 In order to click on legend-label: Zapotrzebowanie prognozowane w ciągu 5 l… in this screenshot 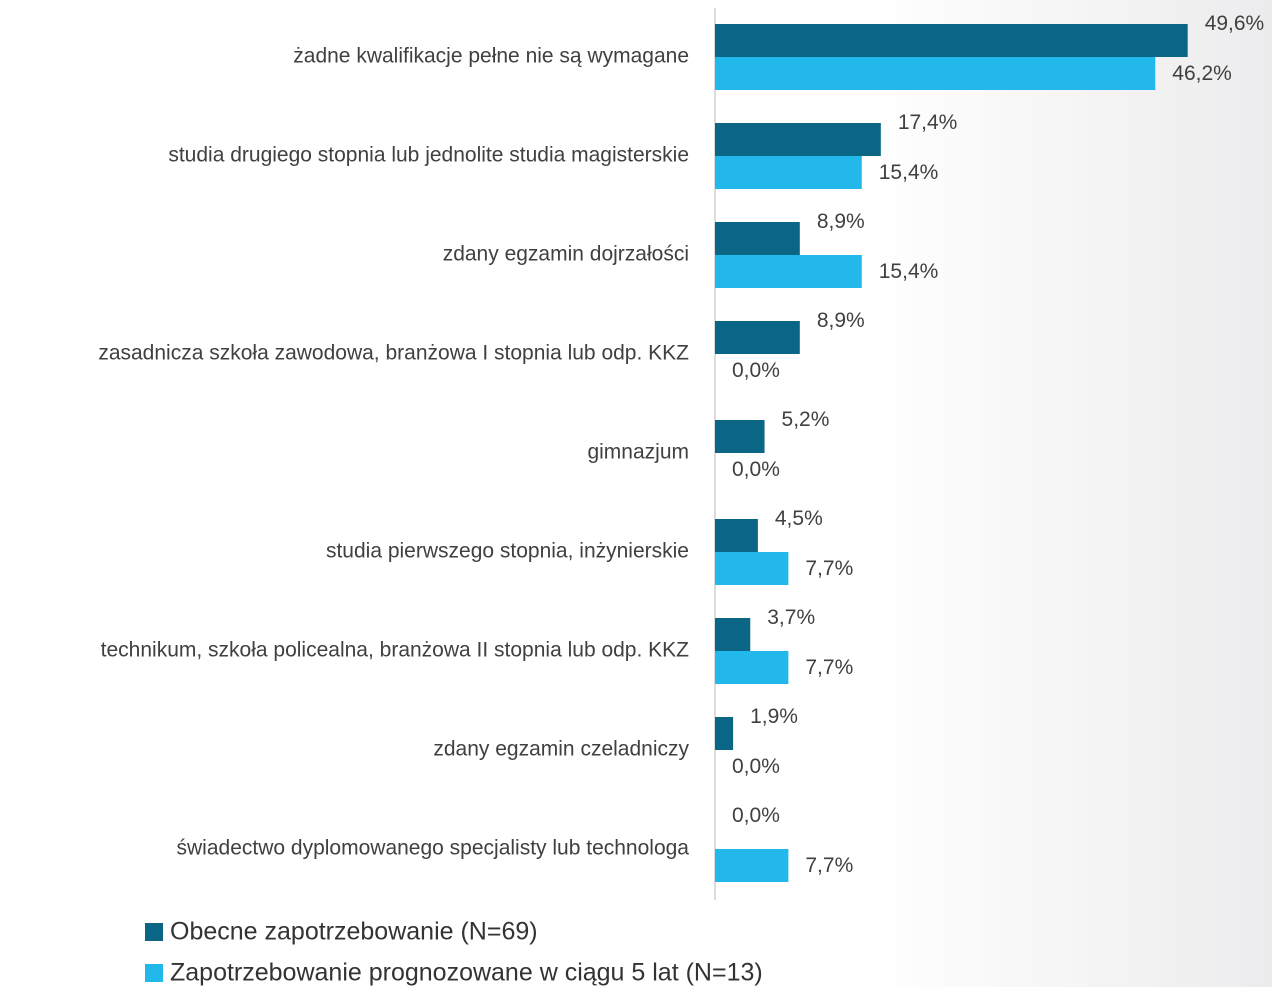, I will do `click(466, 973)`.